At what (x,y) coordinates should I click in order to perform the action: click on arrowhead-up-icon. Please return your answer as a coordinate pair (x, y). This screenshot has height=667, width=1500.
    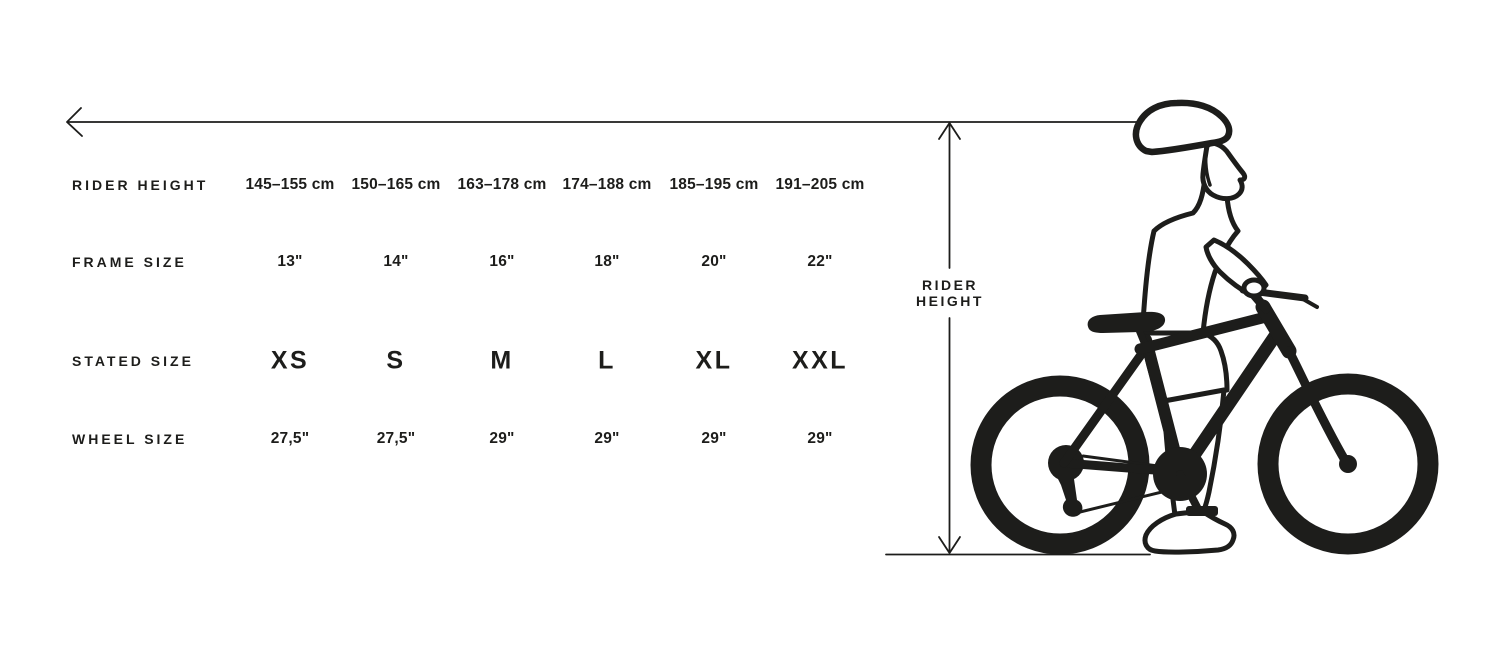
    Looking at the image, I should click on (949, 131).